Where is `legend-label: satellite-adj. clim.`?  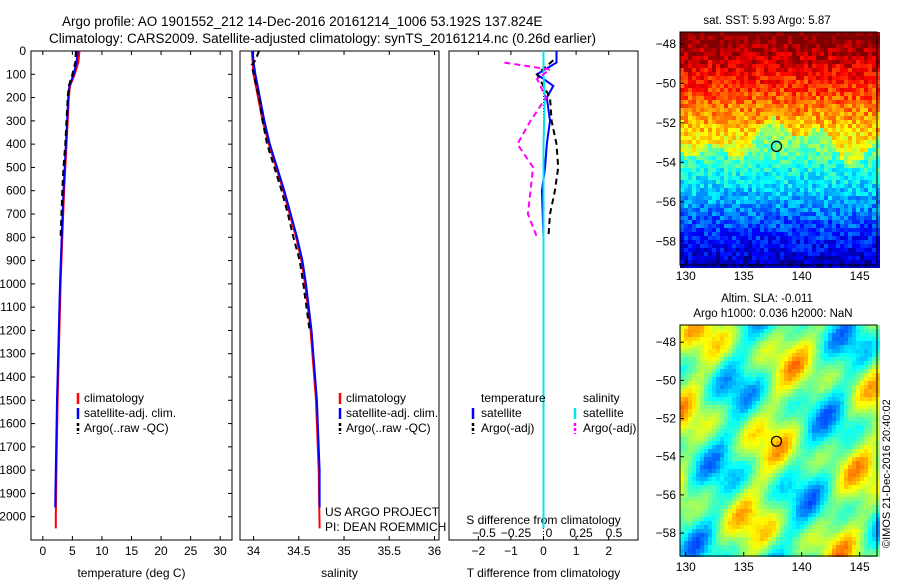 legend-label: satellite-adj. clim. is located at coordinates (130, 413).